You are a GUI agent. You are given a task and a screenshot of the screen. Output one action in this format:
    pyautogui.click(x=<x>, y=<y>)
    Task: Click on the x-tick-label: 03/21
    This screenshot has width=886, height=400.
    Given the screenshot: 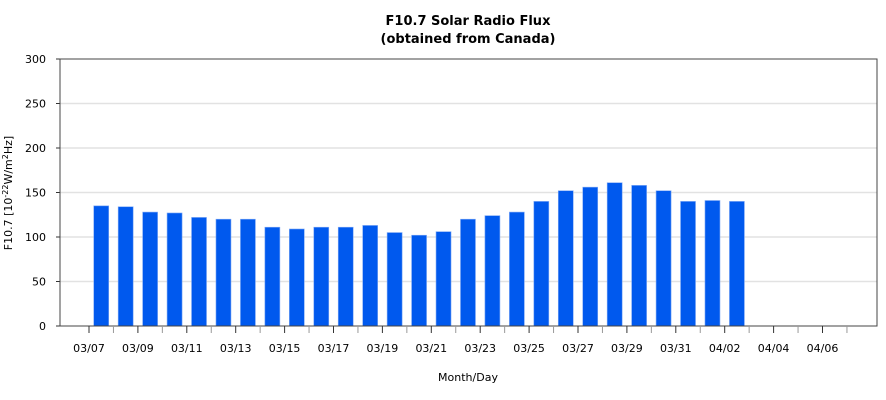 What is the action you would take?
    pyautogui.click(x=431, y=348)
    